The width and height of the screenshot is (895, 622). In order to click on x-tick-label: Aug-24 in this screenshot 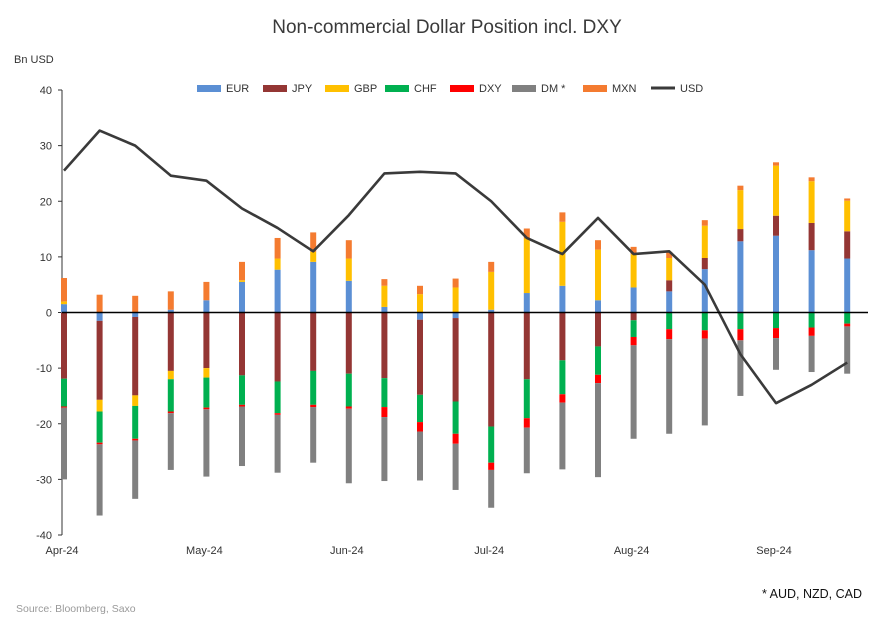, I will do `click(631, 551)`.